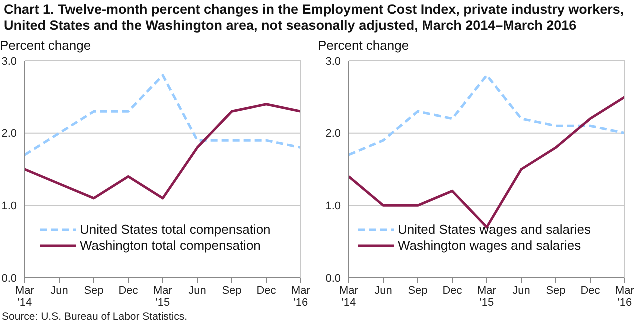  What do you see at coordinates (170, 246) in the screenshot?
I see `legend-label: Washington total compensation` at bounding box center [170, 246].